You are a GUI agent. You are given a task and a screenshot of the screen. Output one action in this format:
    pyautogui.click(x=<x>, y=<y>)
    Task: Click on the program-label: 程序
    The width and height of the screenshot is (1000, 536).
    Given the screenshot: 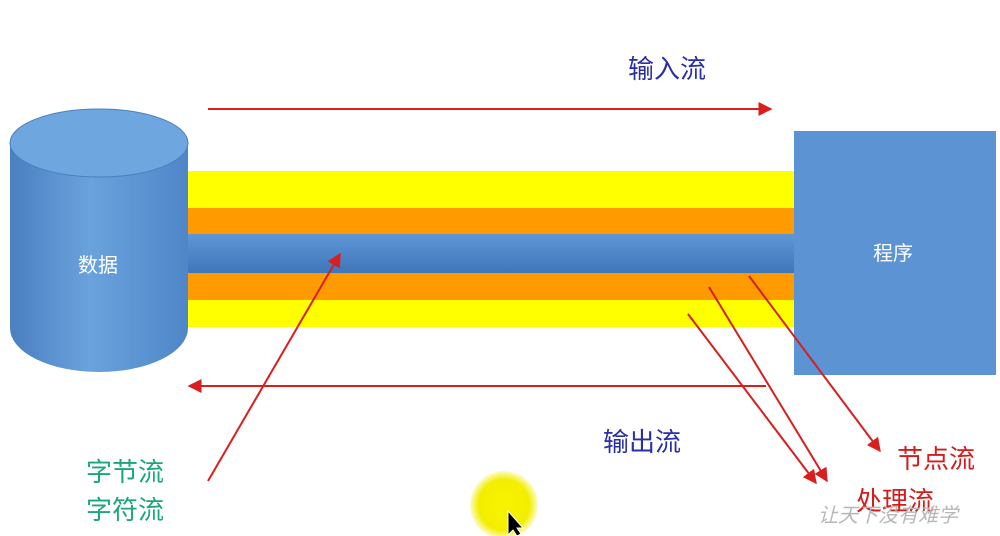 What is the action you would take?
    pyautogui.click(x=893, y=253)
    